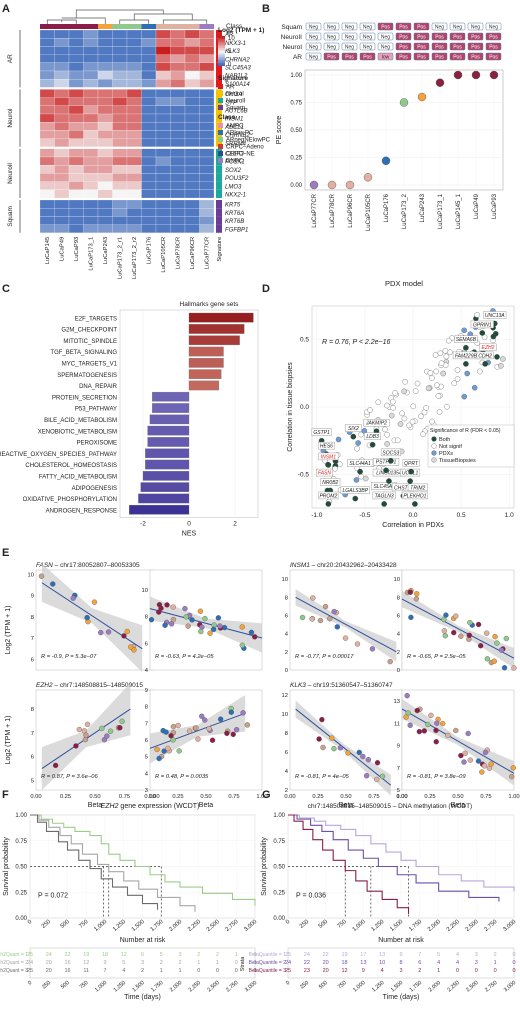 This screenshot has height=1026, width=520. Describe the element at coordinates (235, 44) in the screenshot. I see `gene-label: NKX3-1` at that location.